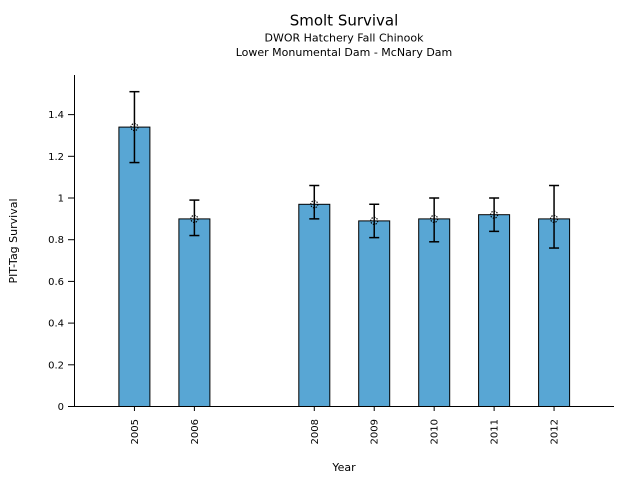 The image size is (640, 480). Describe the element at coordinates (434, 312) in the screenshot. I see `bar-2010` at that location.